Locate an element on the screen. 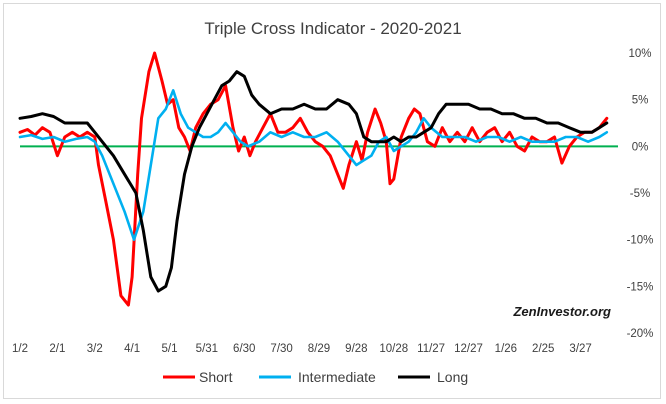 This screenshot has width=666, height=404. legend: Short Intermediate Long is located at coordinates (315, 377).